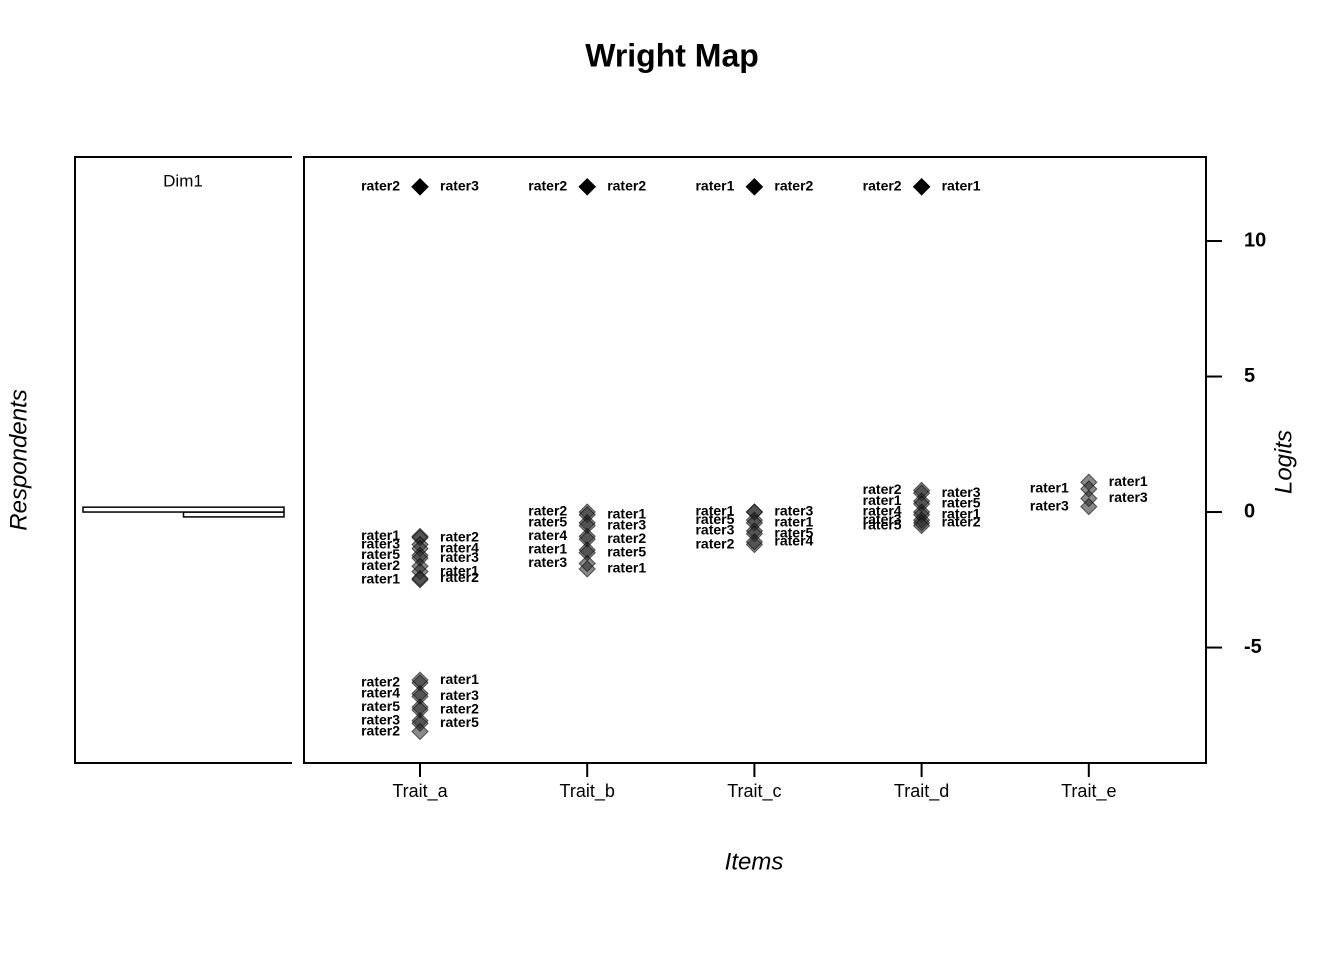 This screenshot has width=1344, height=960. I want to click on histogram-bar, so click(183, 509).